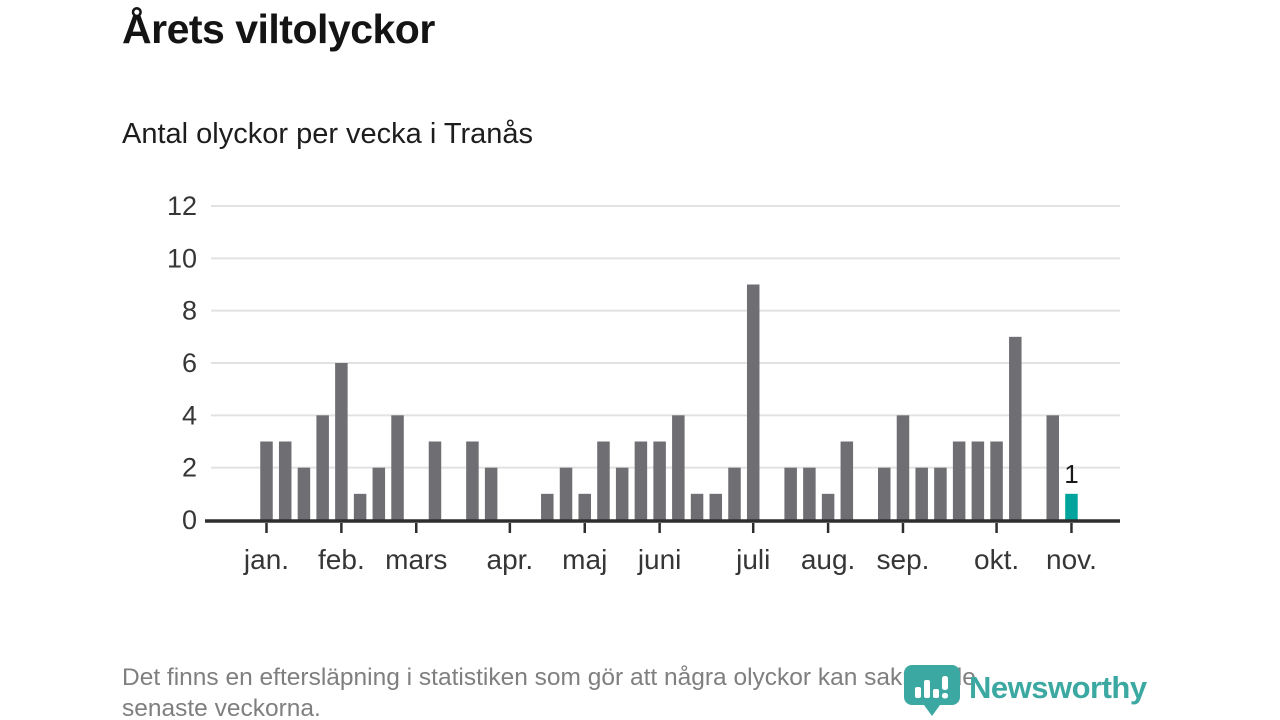 This screenshot has height=720, width=1280. Describe the element at coordinates (189, 415) in the screenshot. I see `y-axis-label-4: 4` at that location.